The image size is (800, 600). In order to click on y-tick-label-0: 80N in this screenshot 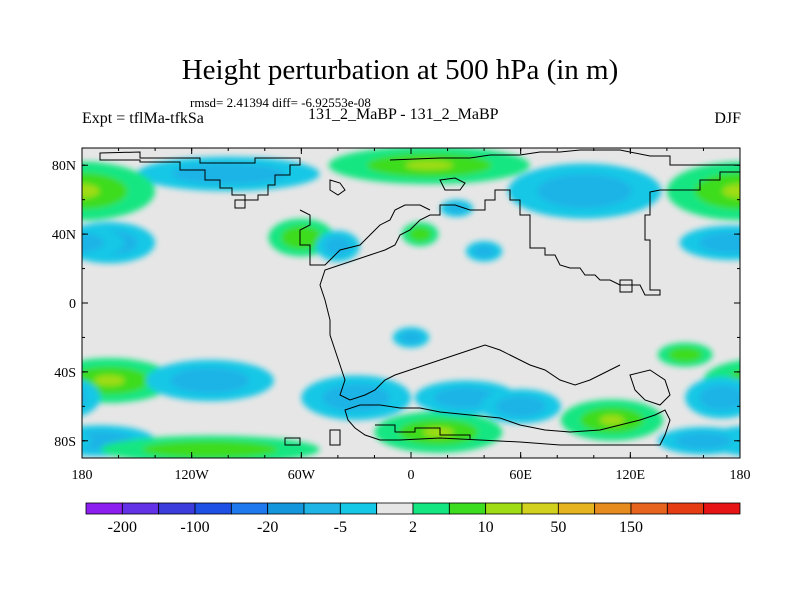, I will do `click(64, 166)`.